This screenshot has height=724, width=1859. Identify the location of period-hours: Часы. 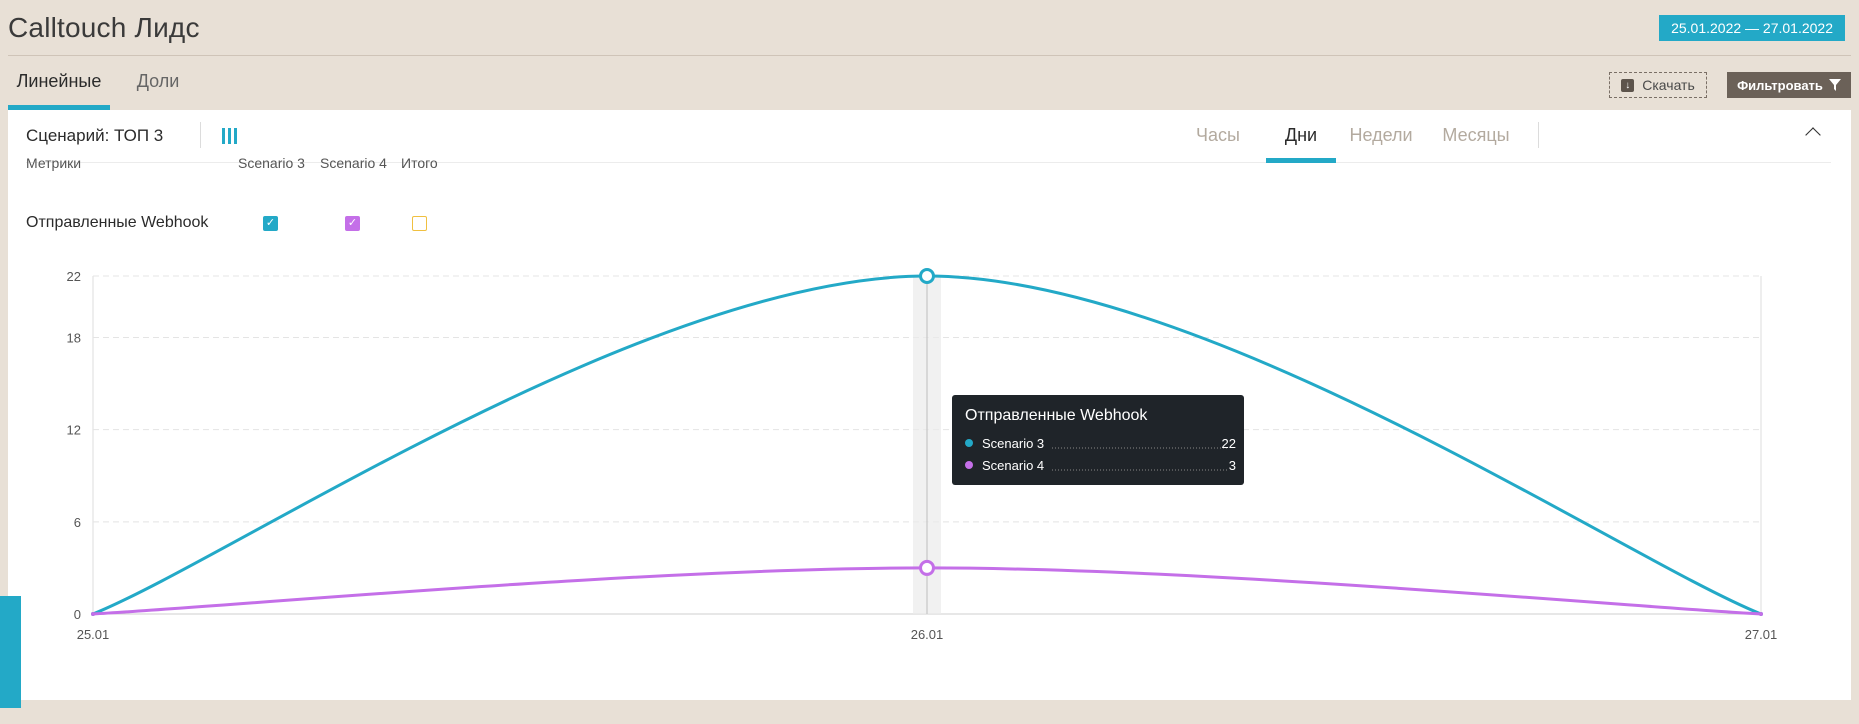
(1218, 135).